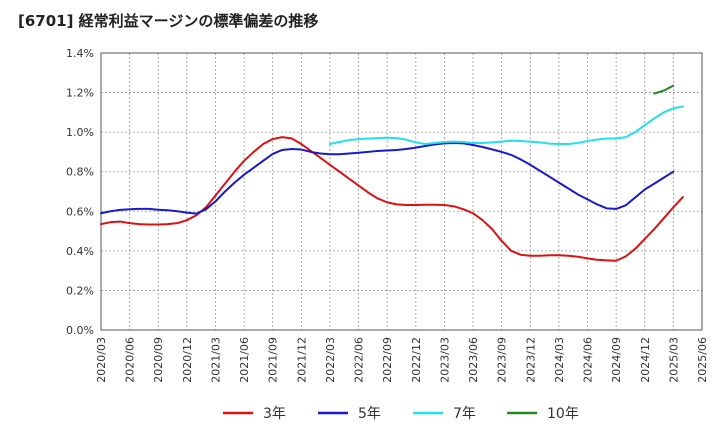 This screenshot has height=440, width=720. I want to click on y-tick-label: 0.0%, so click(80, 330).